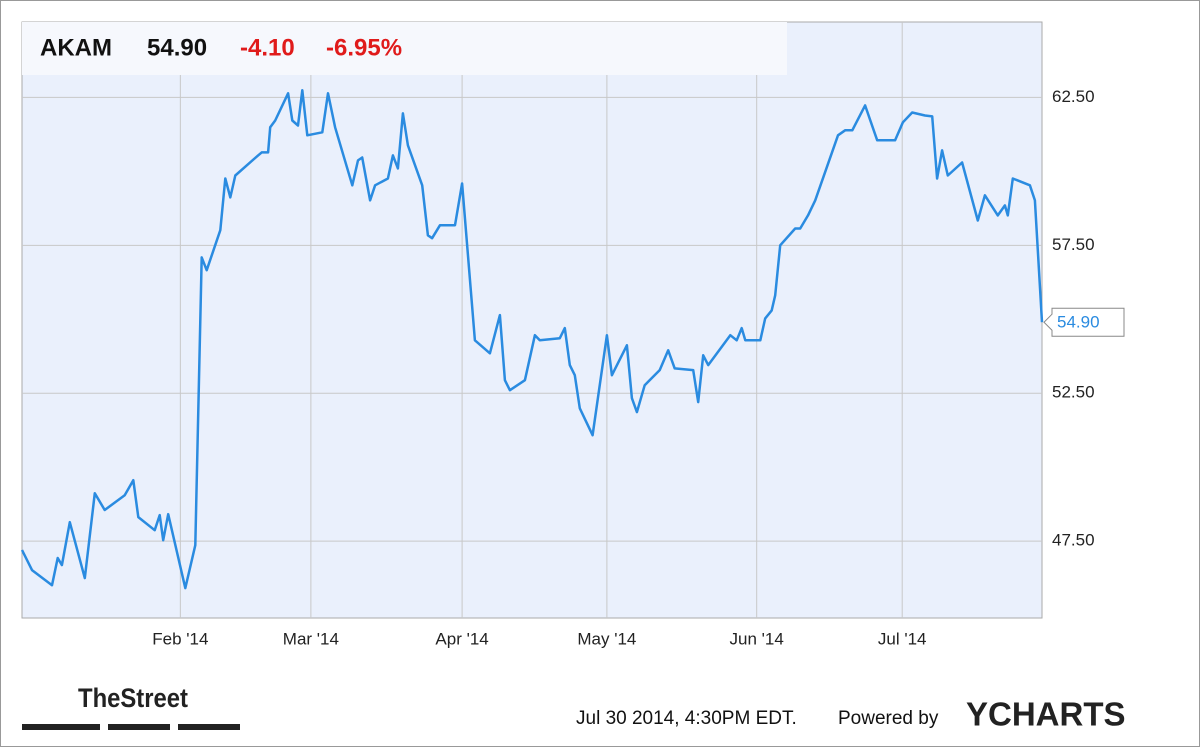  What do you see at coordinates (1073, 244) in the screenshot?
I see `y-tick-label: 57.50` at bounding box center [1073, 244].